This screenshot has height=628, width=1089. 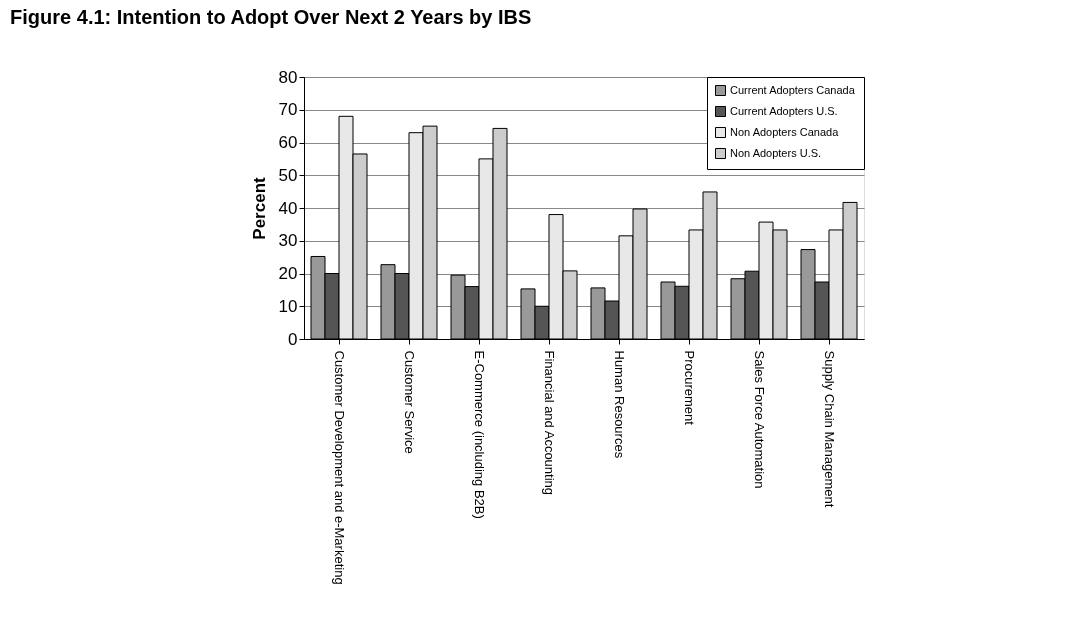 I want to click on legend-label: Non Adopters U.S., so click(x=776, y=152).